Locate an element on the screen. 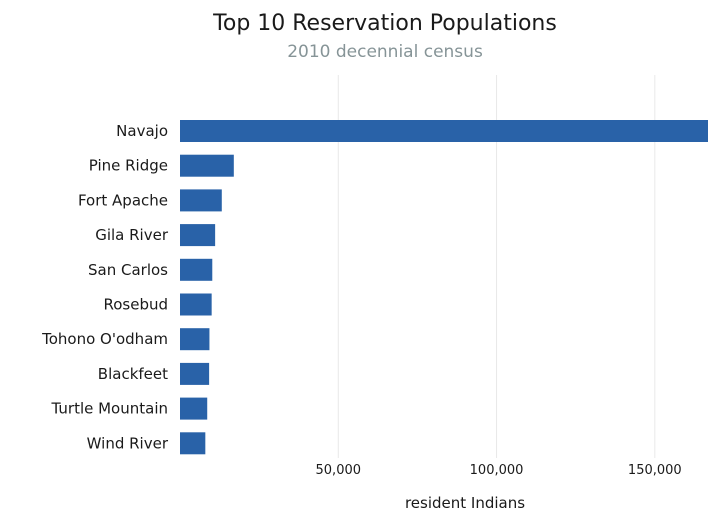 Image resolution: width=709 pixels, height=510 pixels. category-label: San Carlos is located at coordinates (128, 270).